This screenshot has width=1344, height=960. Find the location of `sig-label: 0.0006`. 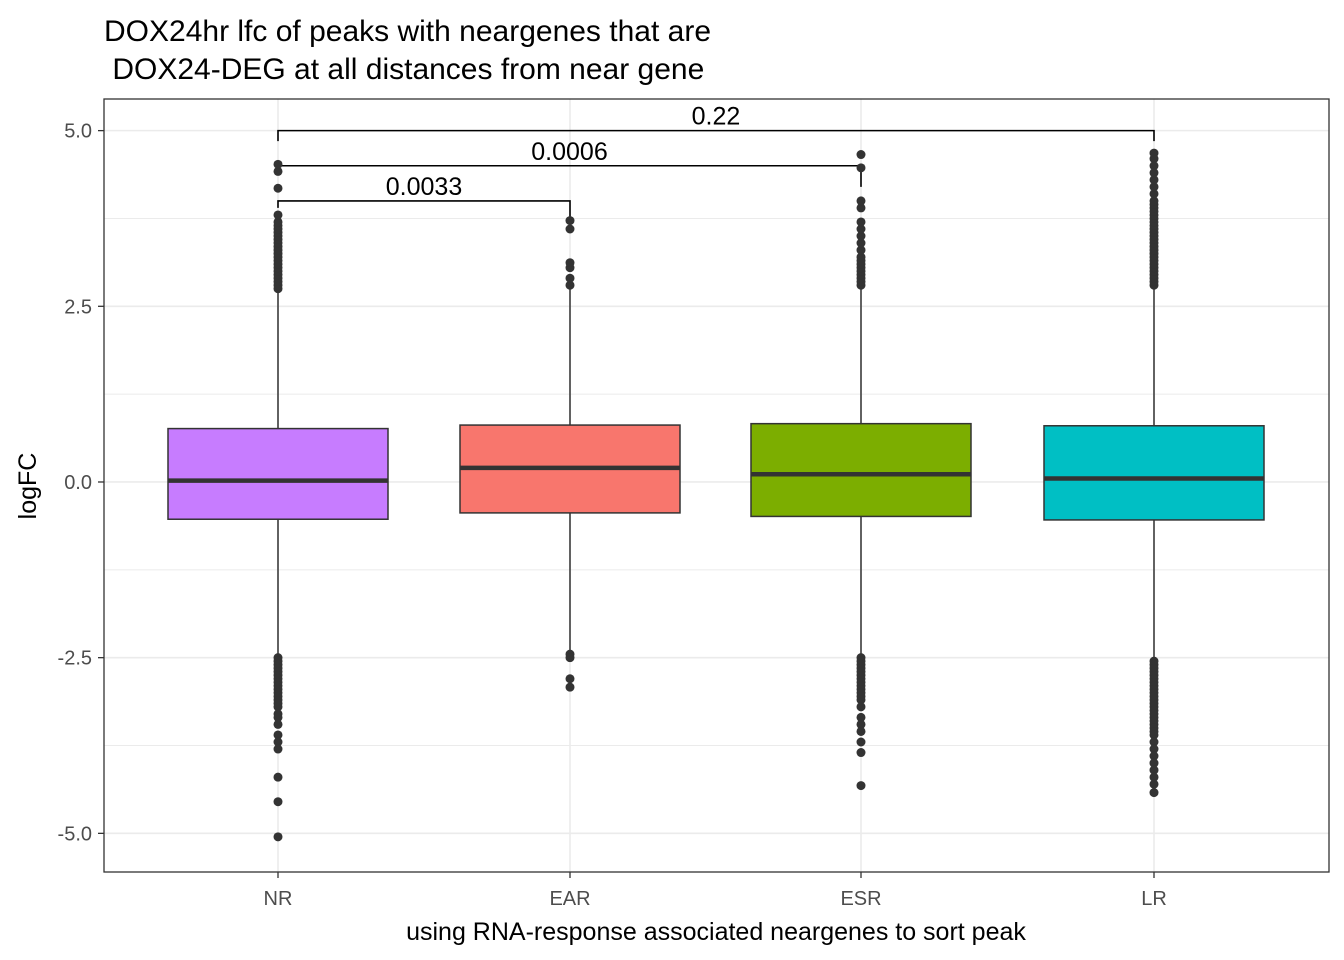

sig-label: 0.0006 is located at coordinates (569, 152).